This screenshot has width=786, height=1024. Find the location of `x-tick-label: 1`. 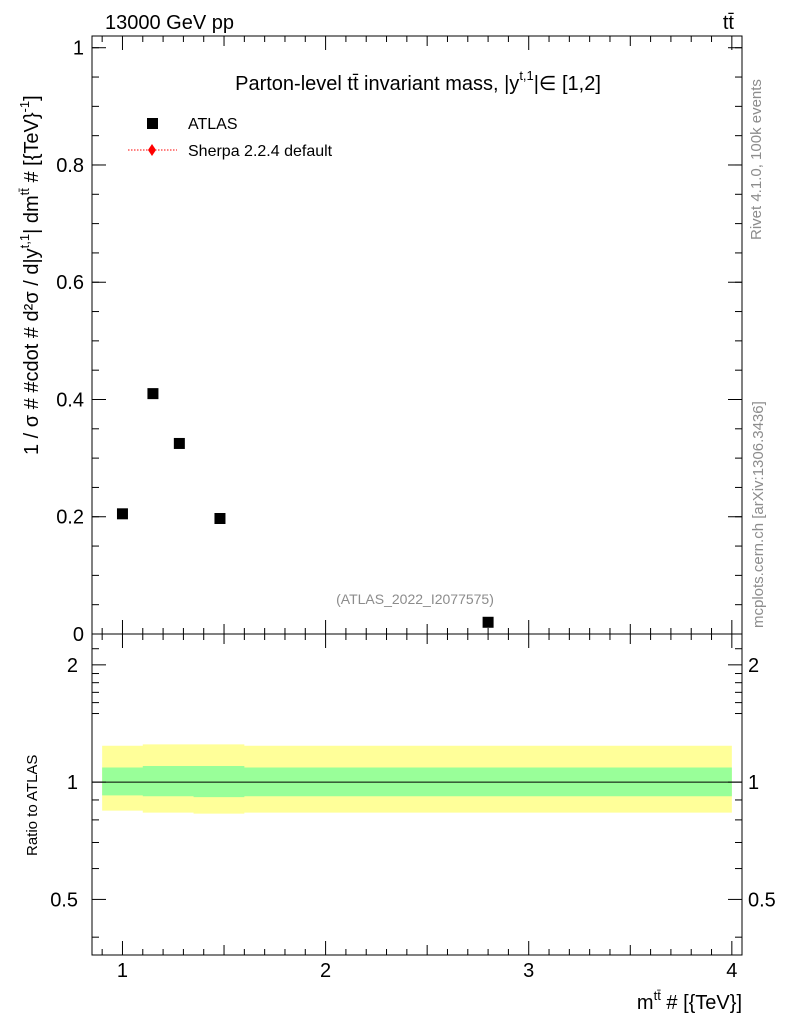

x-tick-label: 1 is located at coordinates (122, 971).